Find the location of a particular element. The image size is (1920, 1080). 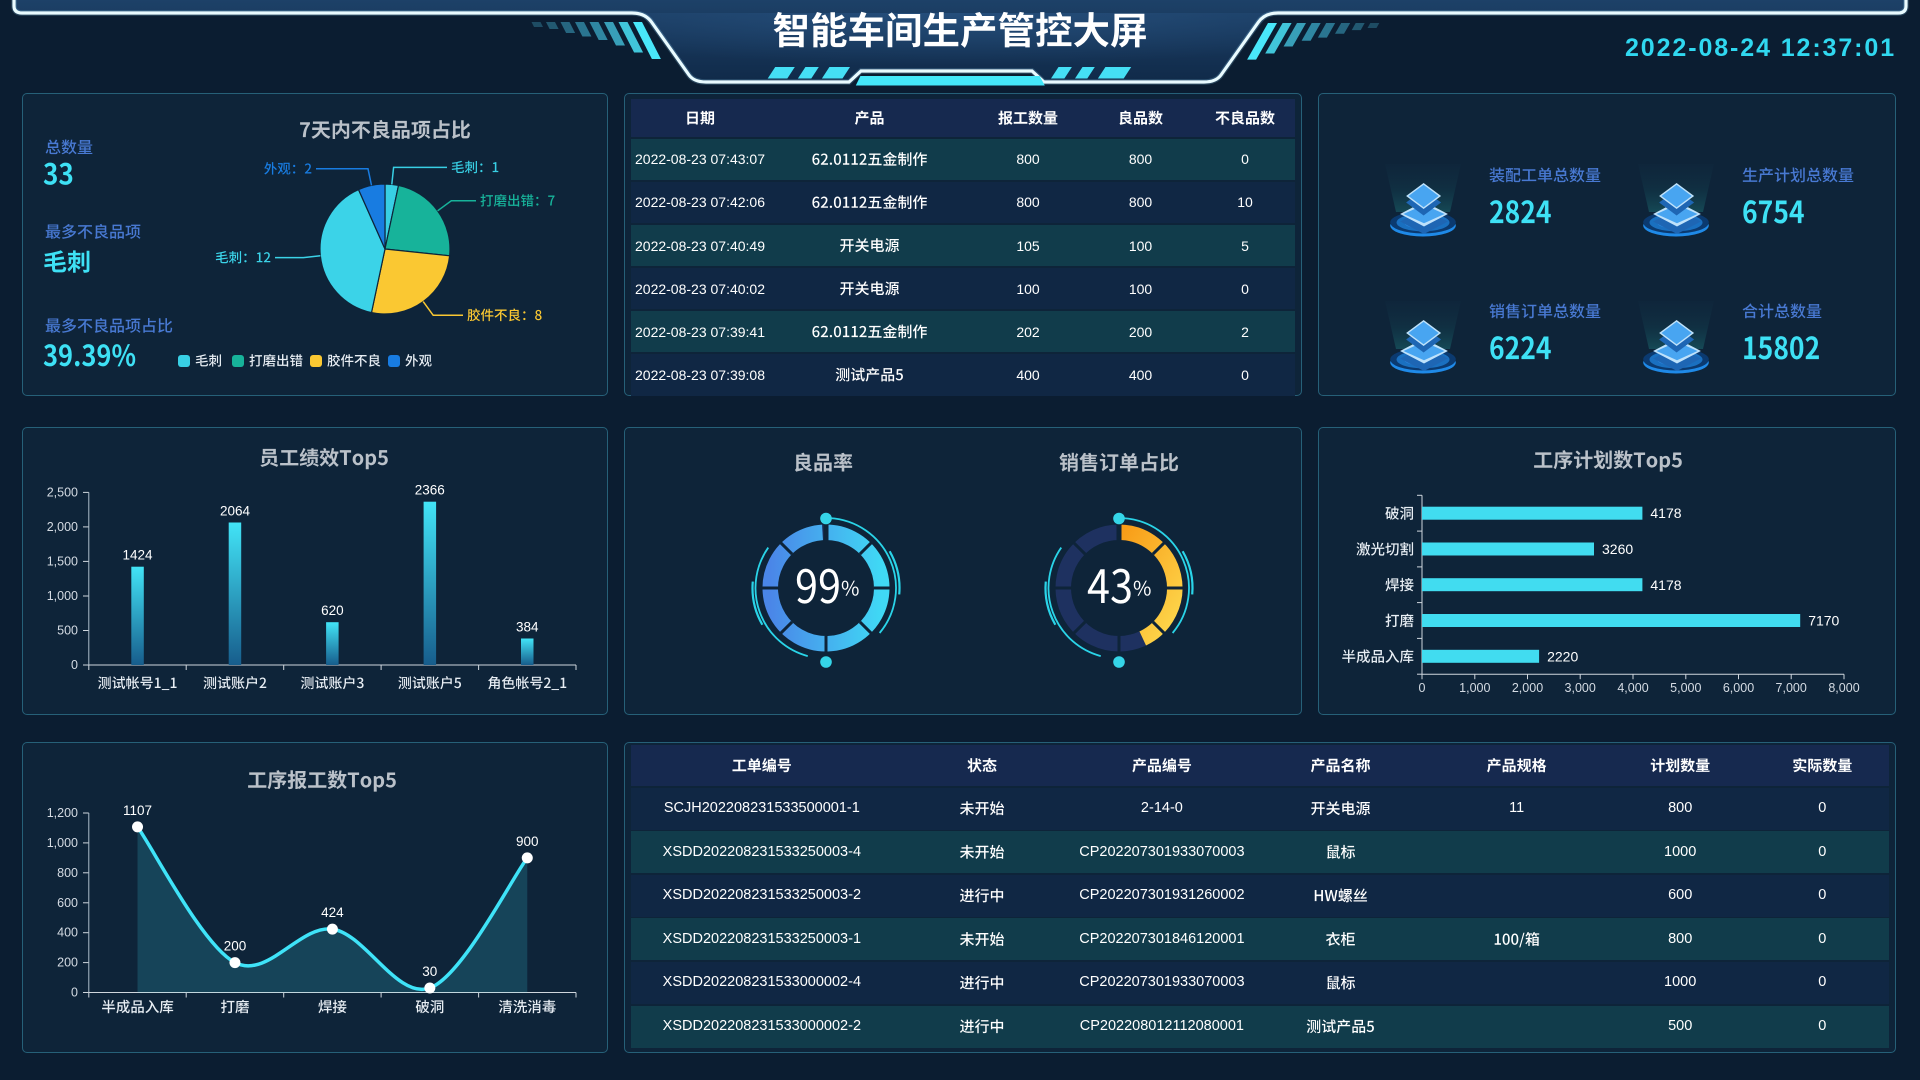

svg-text: 2366 is located at coordinates (430, 490).